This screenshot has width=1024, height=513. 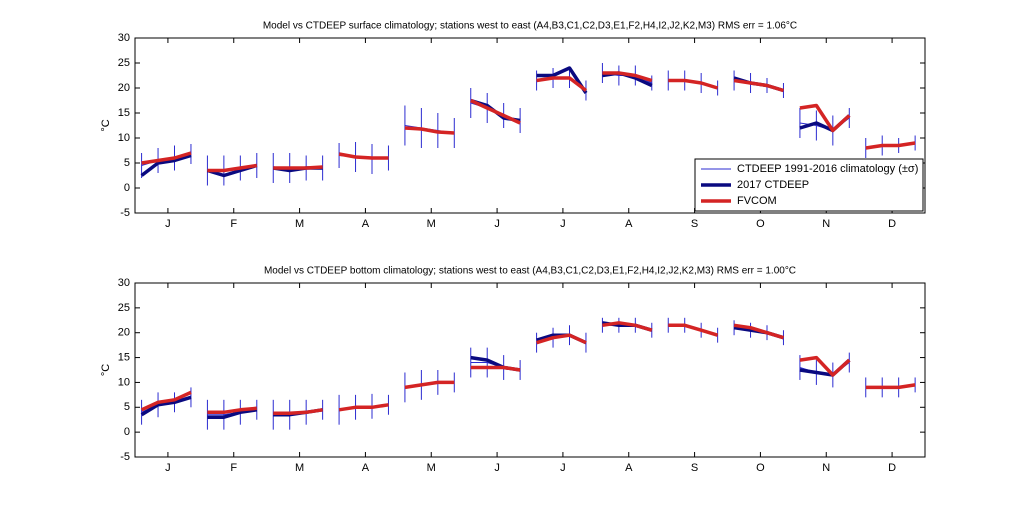 I want to click on series-line, so click(x=528, y=368).